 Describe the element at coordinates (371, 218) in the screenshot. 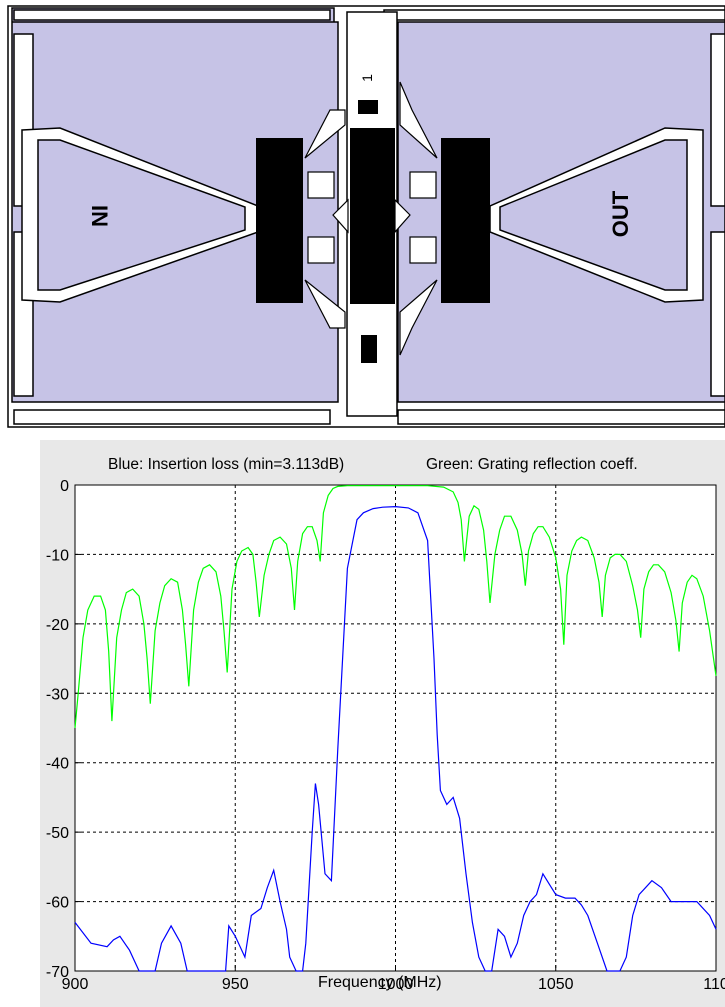

I see `connector-triangles` at that location.